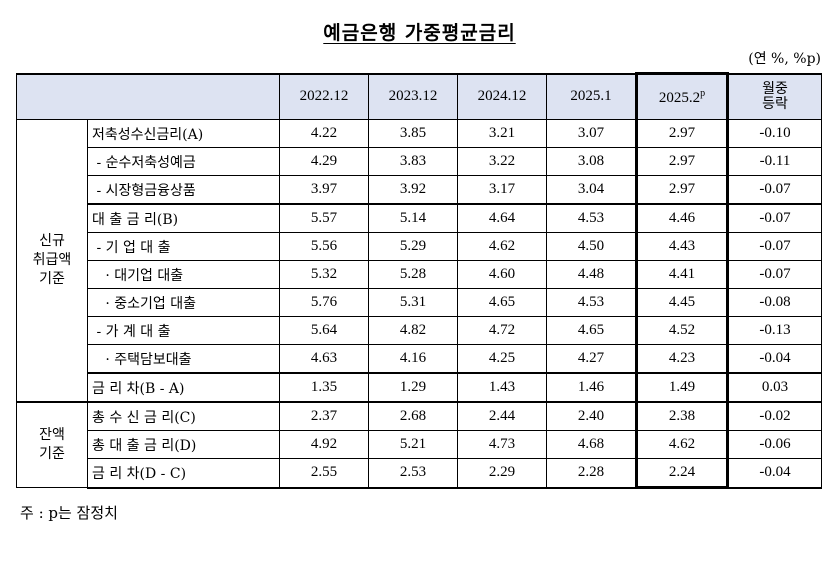  What do you see at coordinates (183, 444) in the screenshot?
I see `row-label: 총 대 출 금 리(D)` at bounding box center [183, 444].